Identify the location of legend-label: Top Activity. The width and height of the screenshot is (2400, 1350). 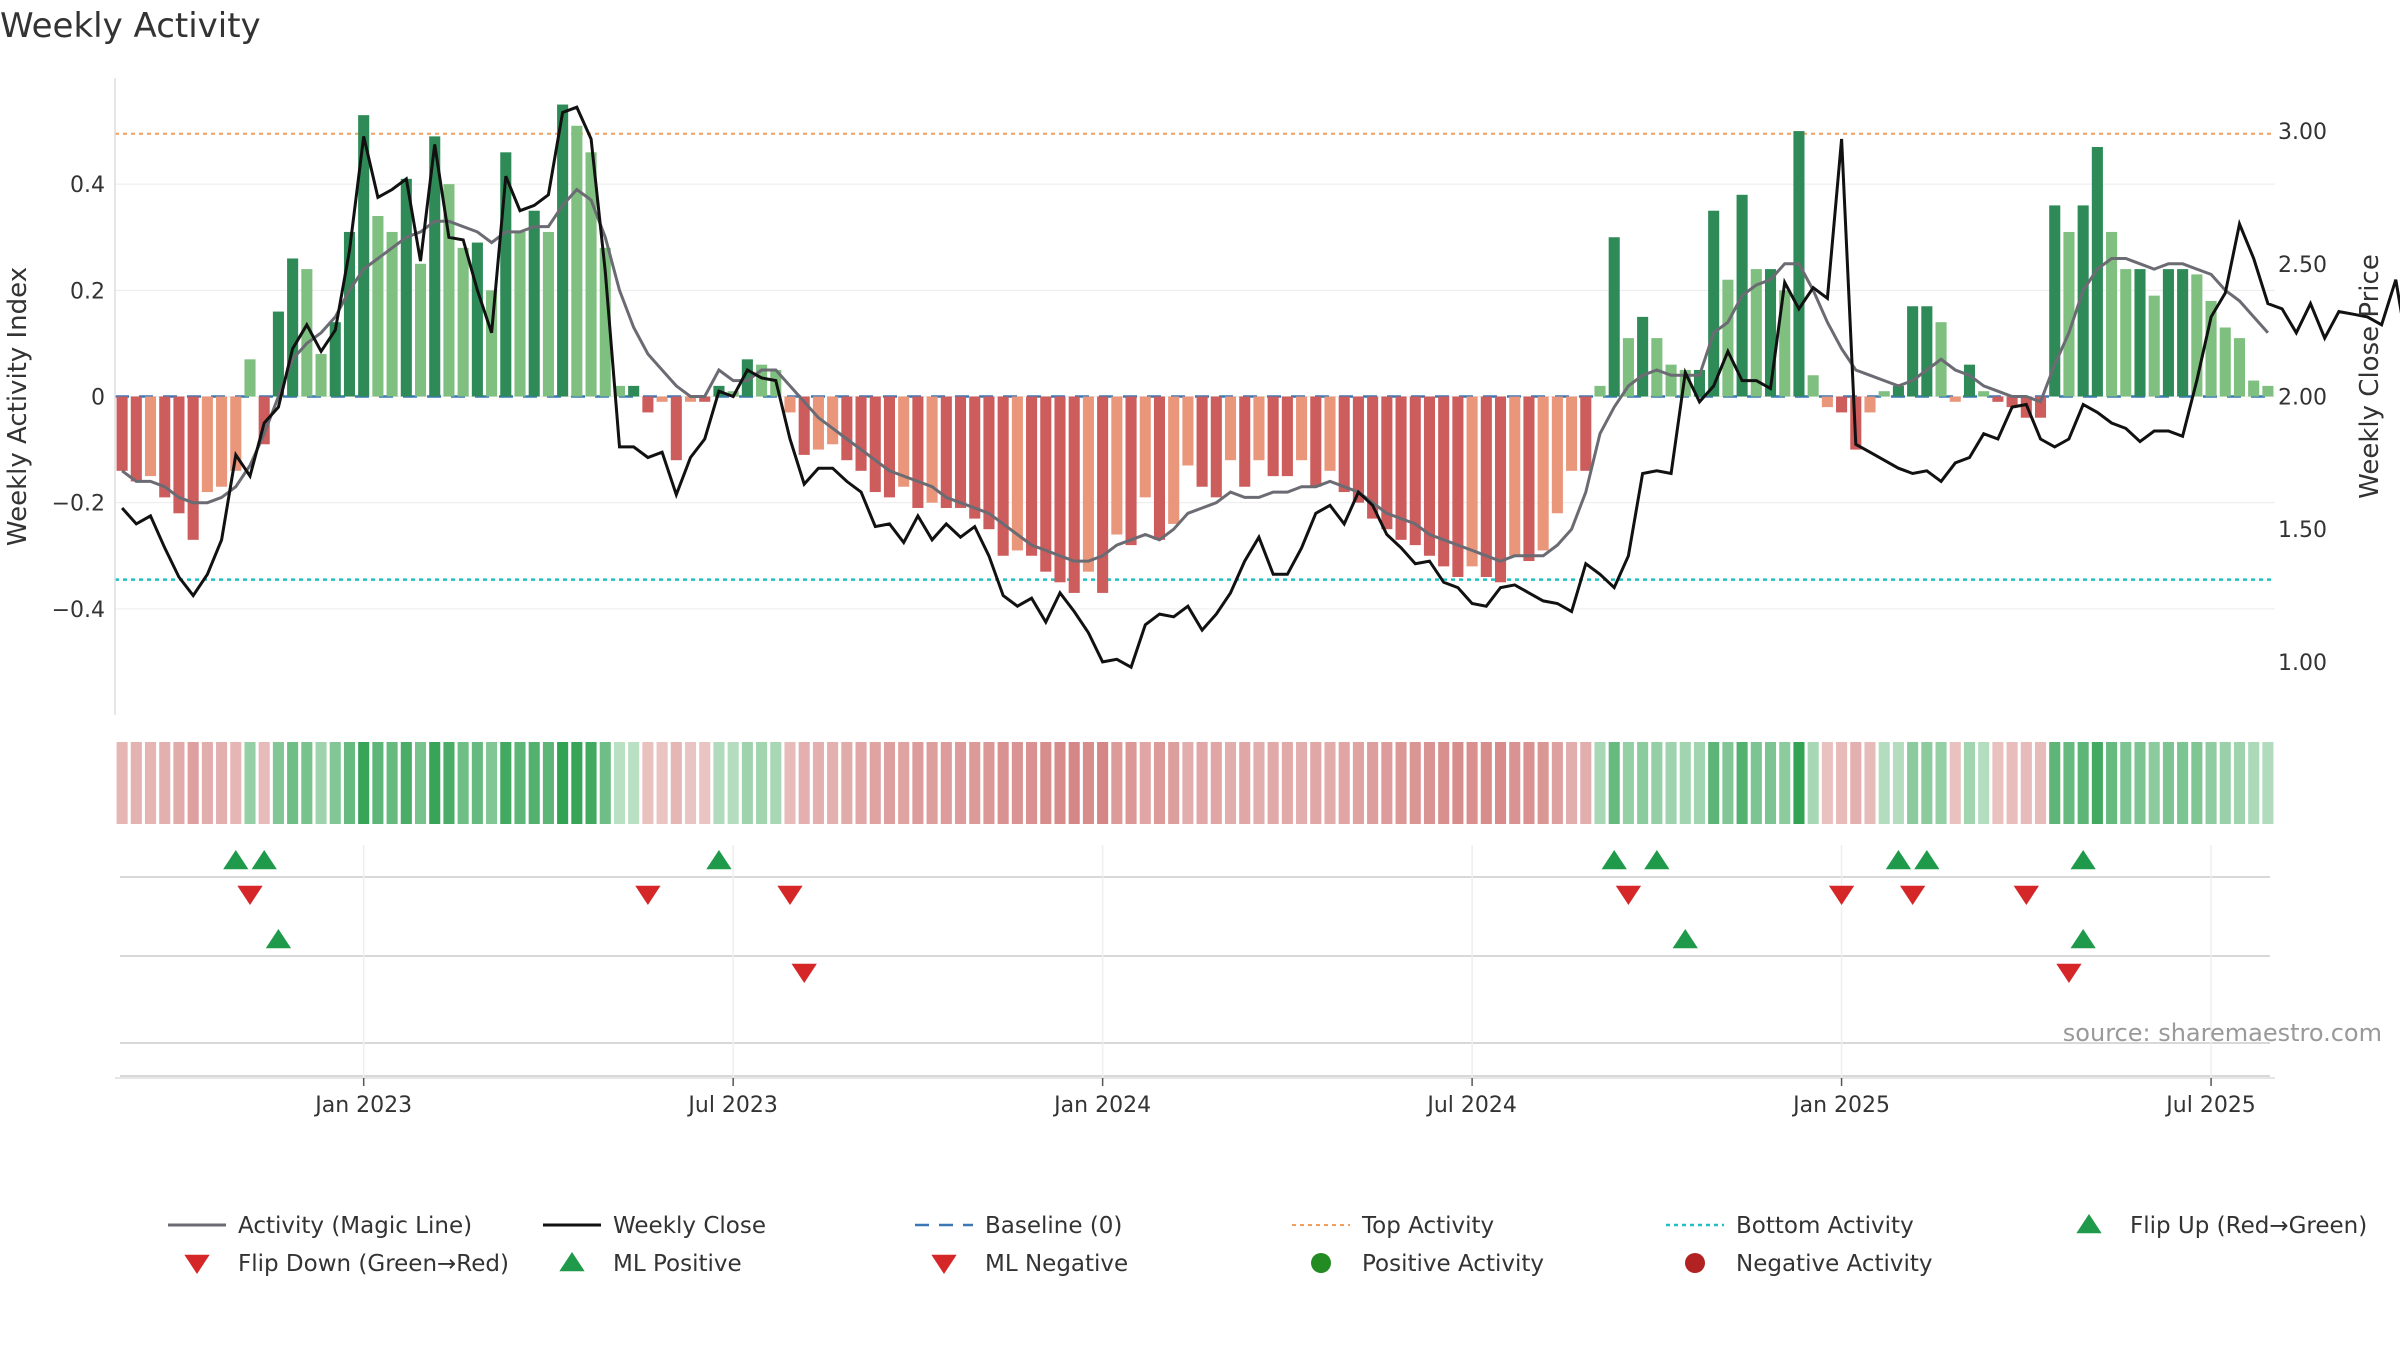
(1427, 1226).